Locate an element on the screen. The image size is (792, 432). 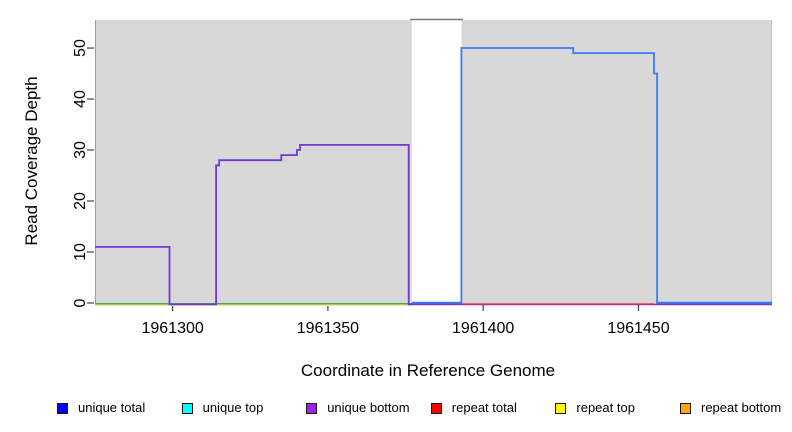
legend-item-unique-total: unique total is located at coordinates (101, 408).